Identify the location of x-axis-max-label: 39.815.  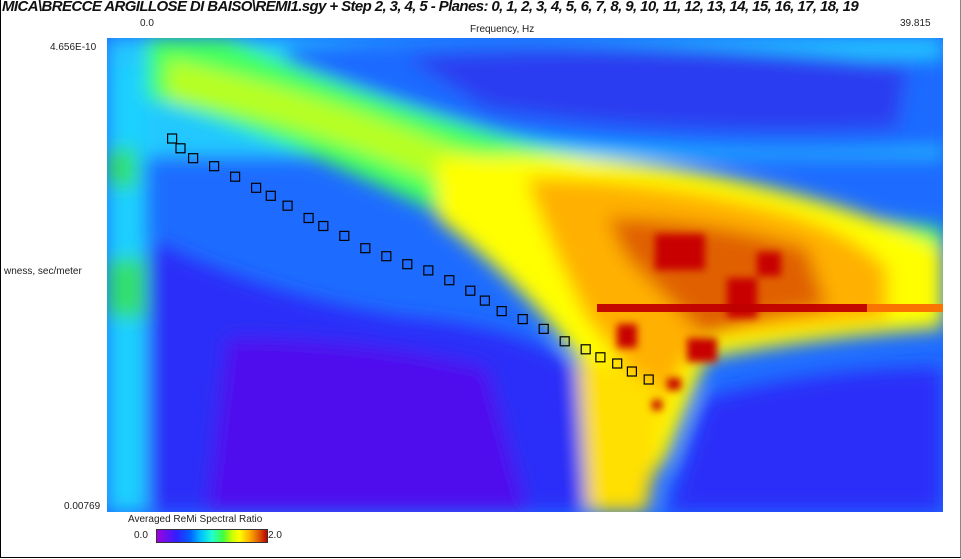
(915, 23).